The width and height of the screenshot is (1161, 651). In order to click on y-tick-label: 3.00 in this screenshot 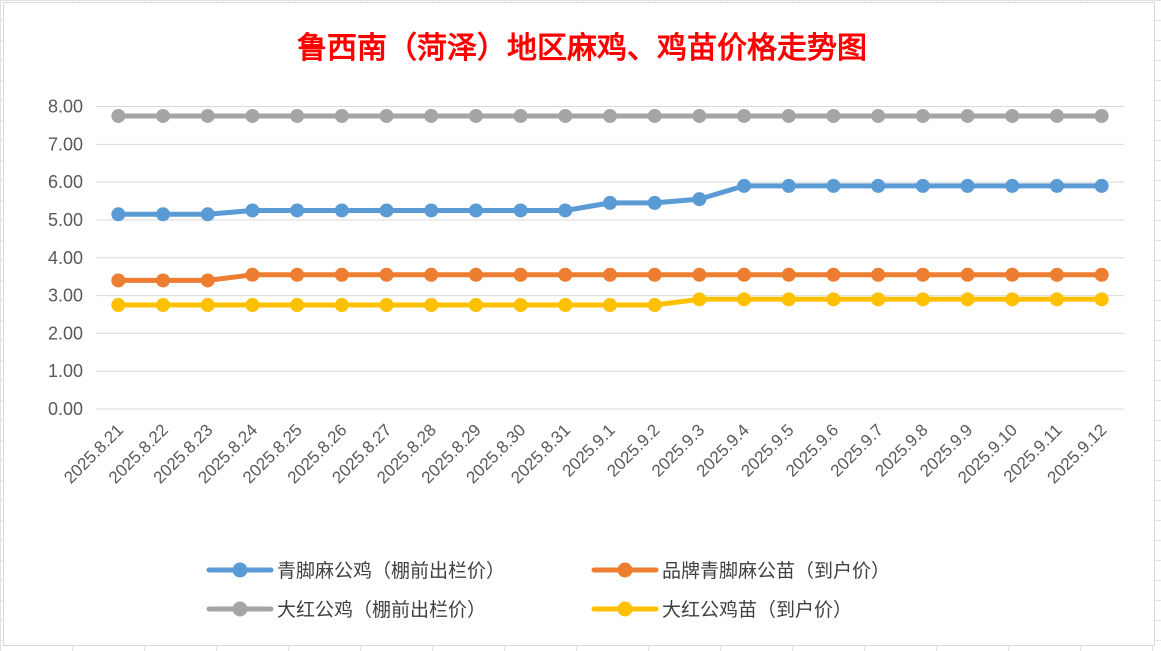, I will do `click(65, 296)`.